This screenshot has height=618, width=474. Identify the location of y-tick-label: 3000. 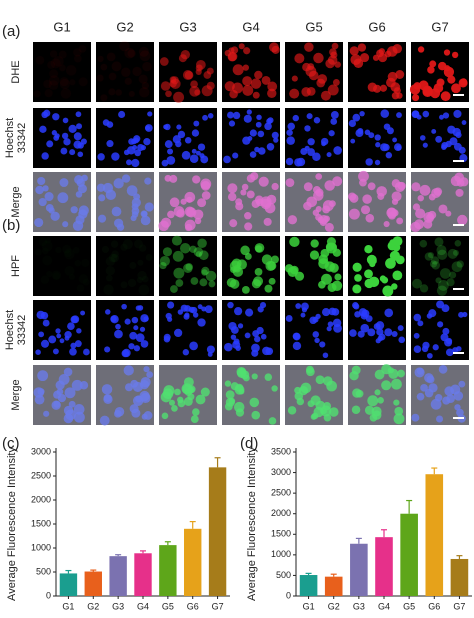
(41, 451).